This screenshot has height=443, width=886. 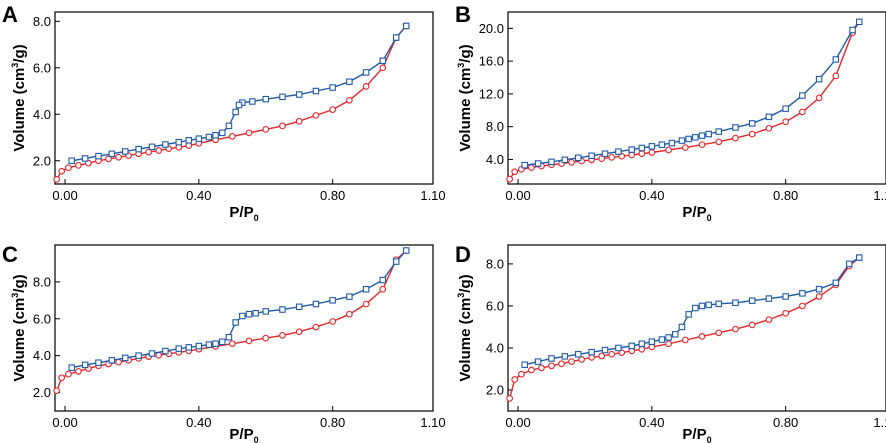 What do you see at coordinates (198, 422) in the screenshot?
I see `x-tick-label: 0.40` at bounding box center [198, 422].